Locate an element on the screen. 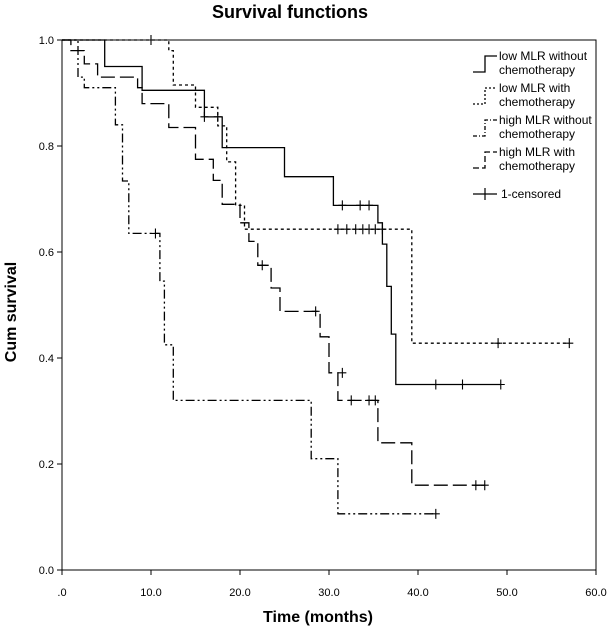 This screenshot has width=610, height=635. legend-censor-symbol is located at coordinates (485, 194).